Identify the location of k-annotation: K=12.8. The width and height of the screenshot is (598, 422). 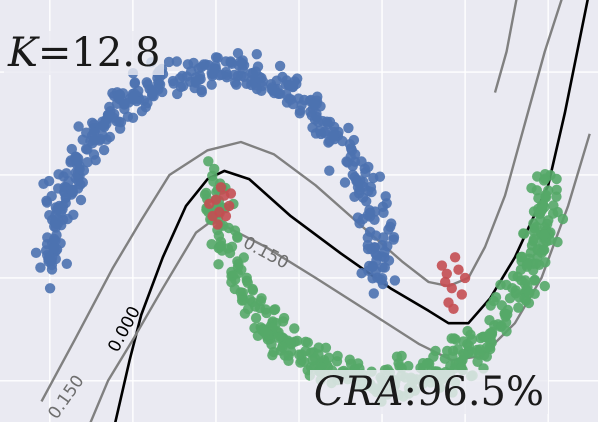
(84, 53).